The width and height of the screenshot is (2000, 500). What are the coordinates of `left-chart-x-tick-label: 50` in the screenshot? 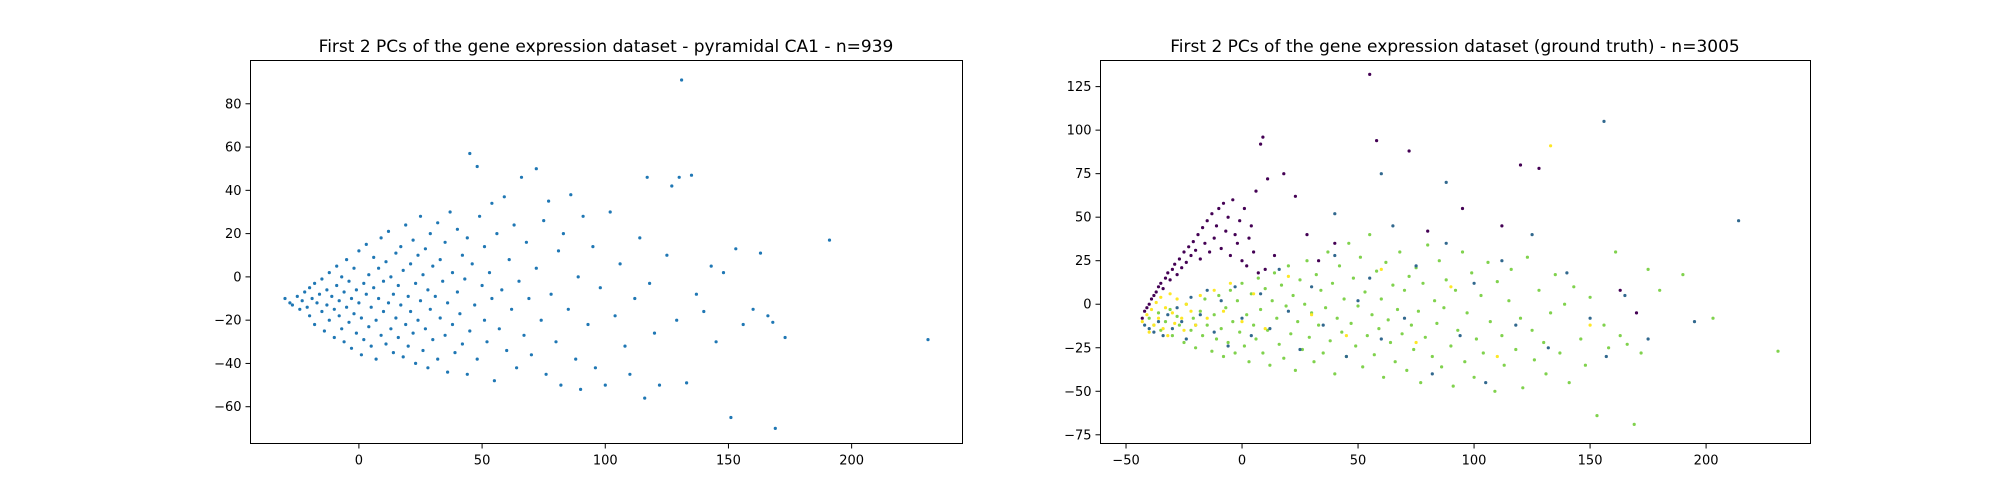 It's located at (482, 461).